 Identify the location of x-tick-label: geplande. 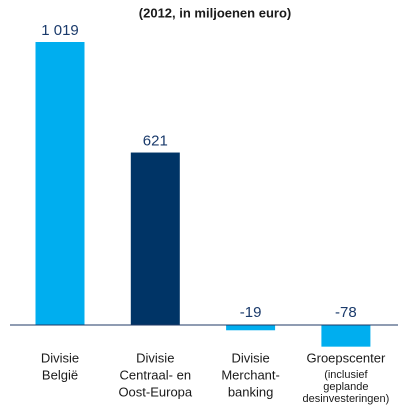
(345, 387).